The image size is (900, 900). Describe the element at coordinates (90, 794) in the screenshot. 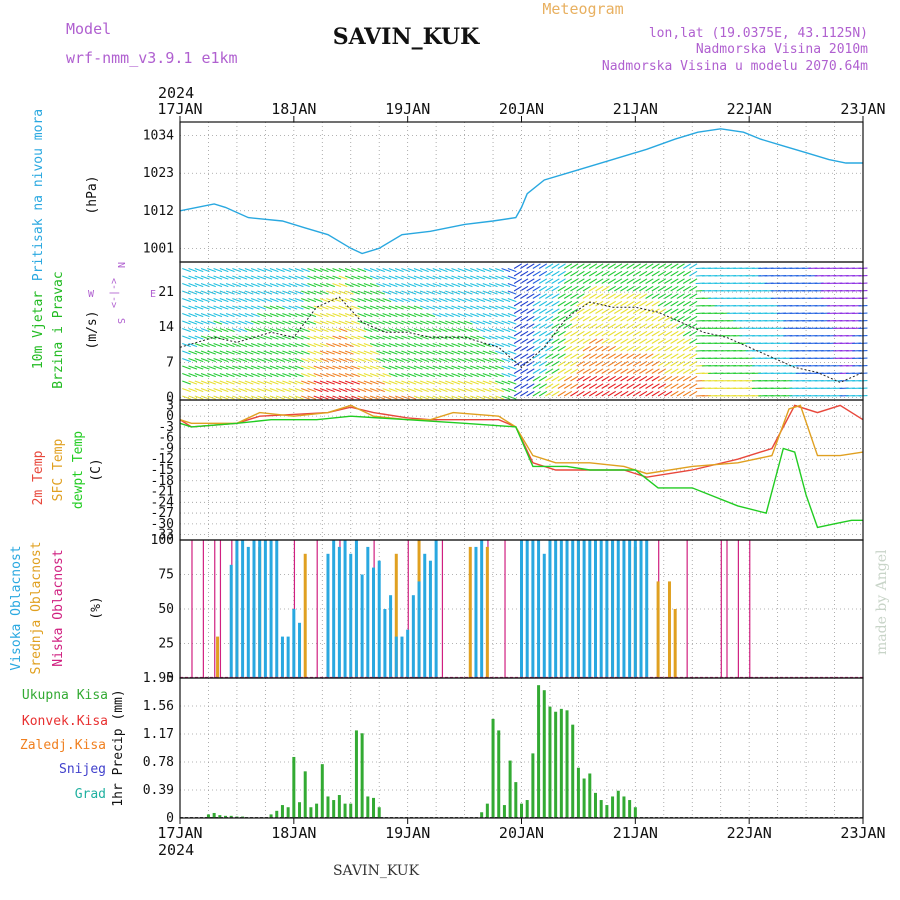

I see `graupel-label: Grad` at that location.